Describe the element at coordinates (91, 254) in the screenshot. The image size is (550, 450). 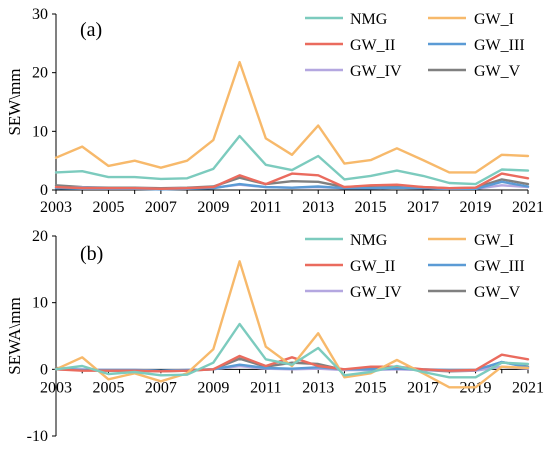
I see `panel-label: (b)` at that location.